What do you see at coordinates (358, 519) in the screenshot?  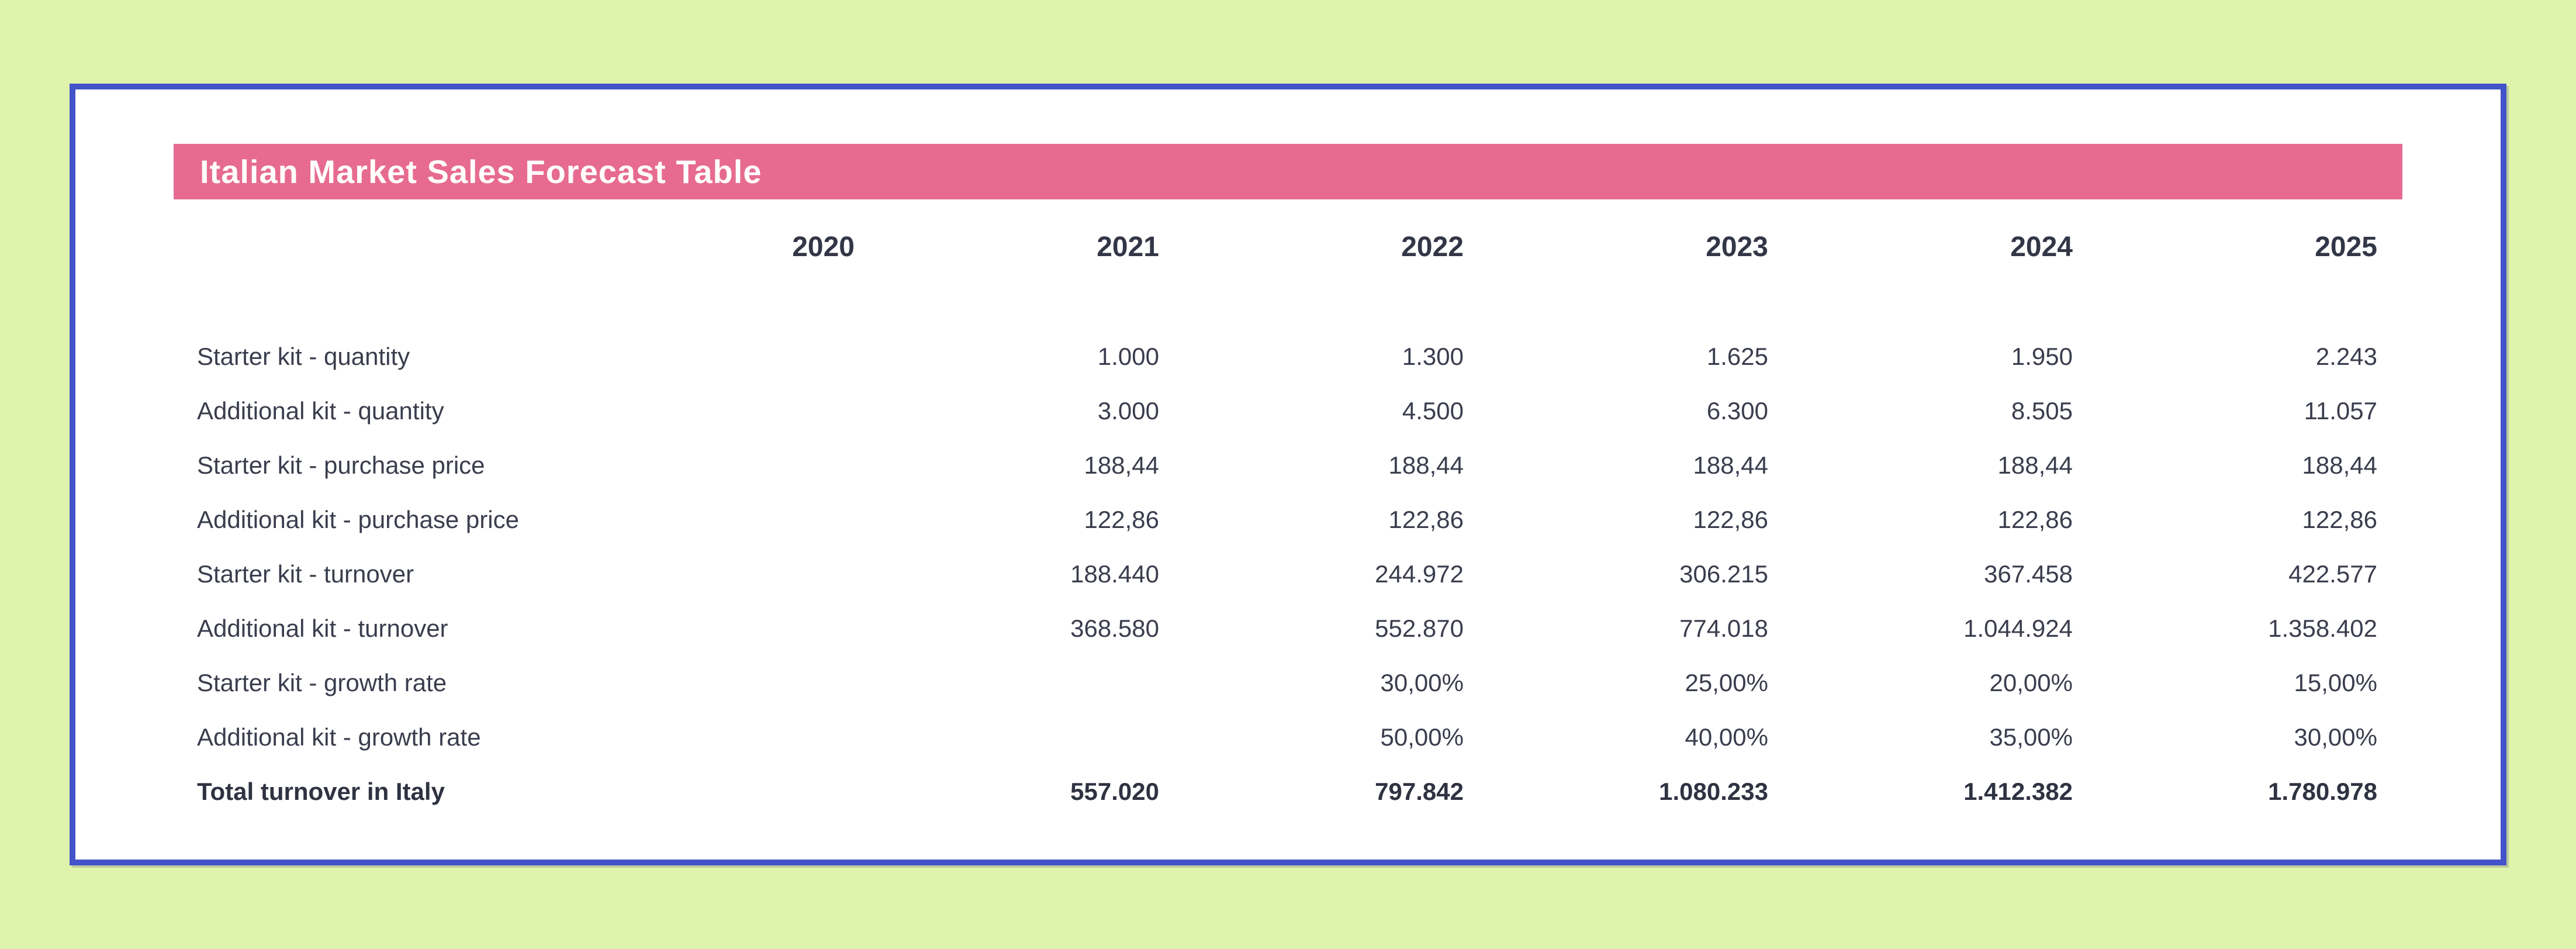 I see `row-label: Additional kit - purchase price` at bounding box center [358, 519].